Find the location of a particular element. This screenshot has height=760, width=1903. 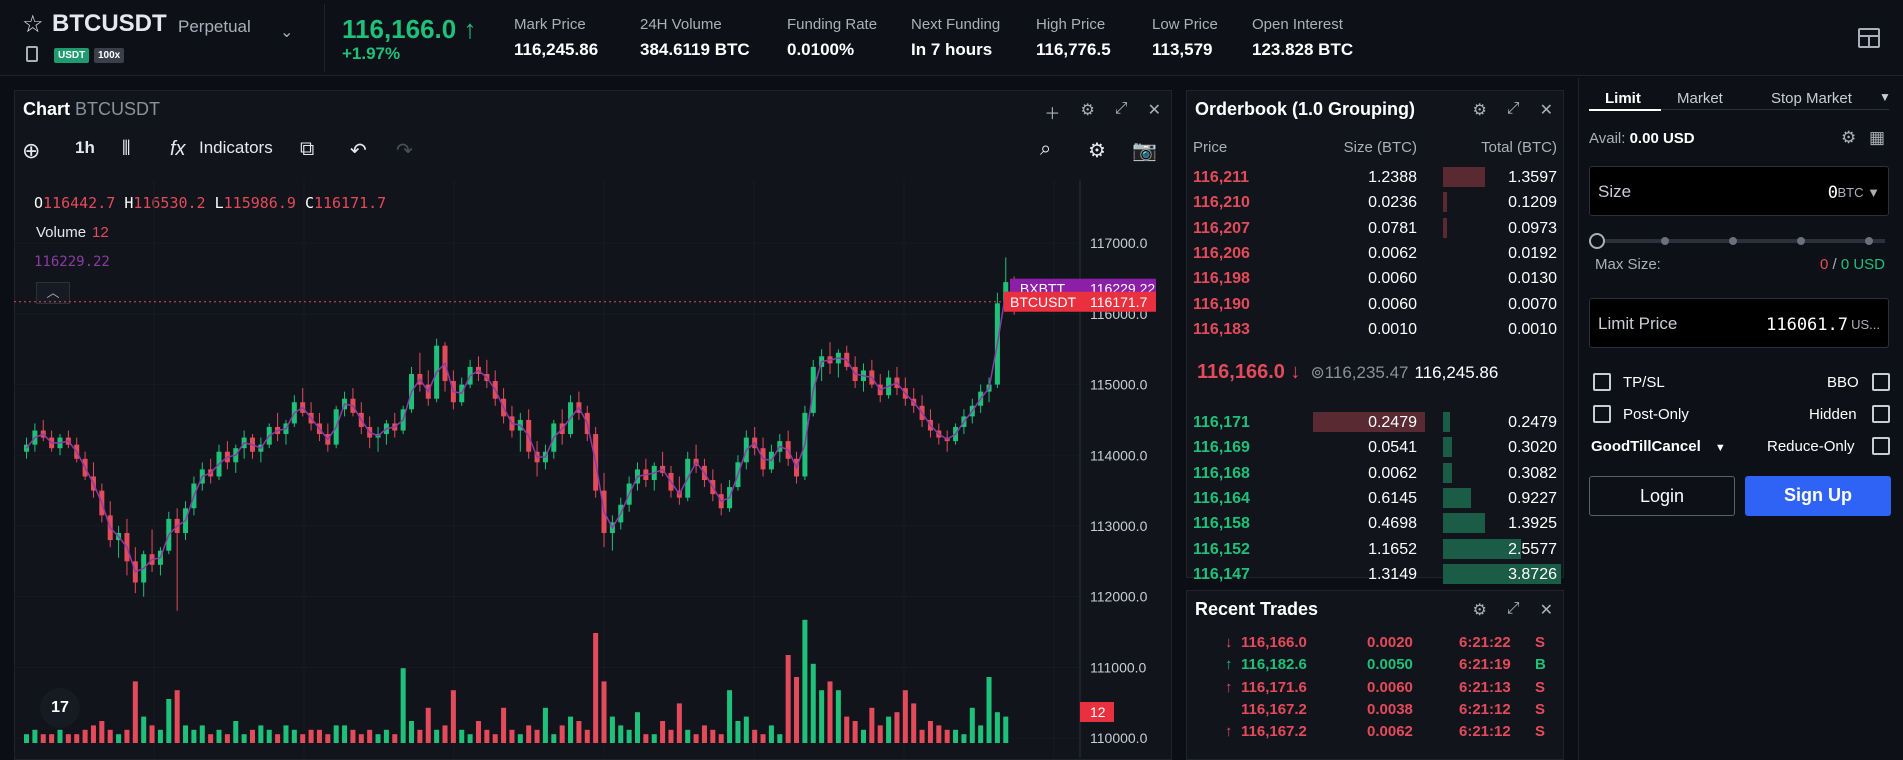

size-input: 0 is located at coordinates (1832, 193).